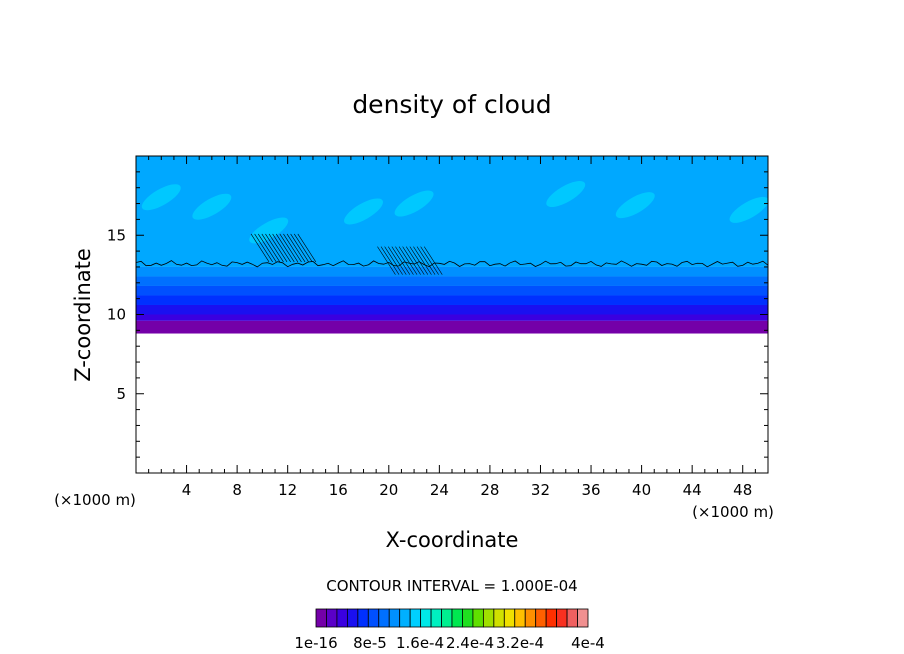 Image resolution: width=904 pixels, height=654 pixels. What do you see at coordinates (641, 490) in the screenshot?
I see `x-tick-label: 40` at bounding box center [641, 490].